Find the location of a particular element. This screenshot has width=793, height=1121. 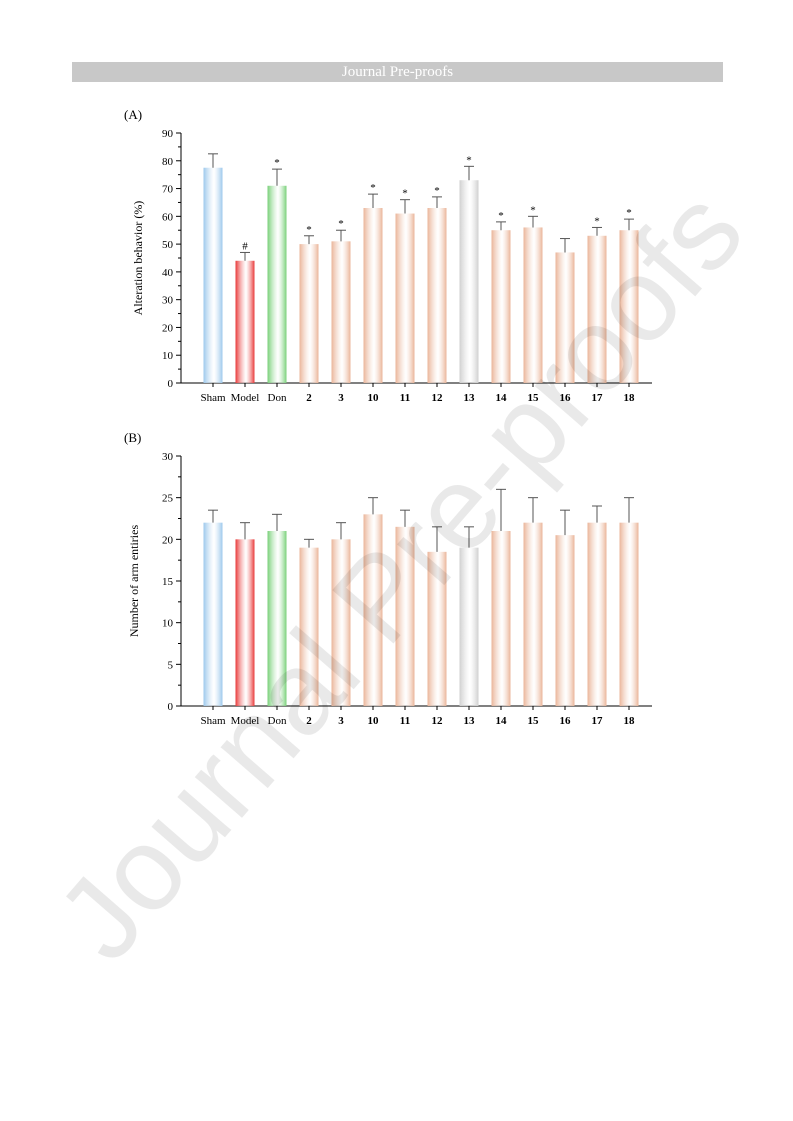

panel-label-b: (B) is located at coordinates (133, 437).